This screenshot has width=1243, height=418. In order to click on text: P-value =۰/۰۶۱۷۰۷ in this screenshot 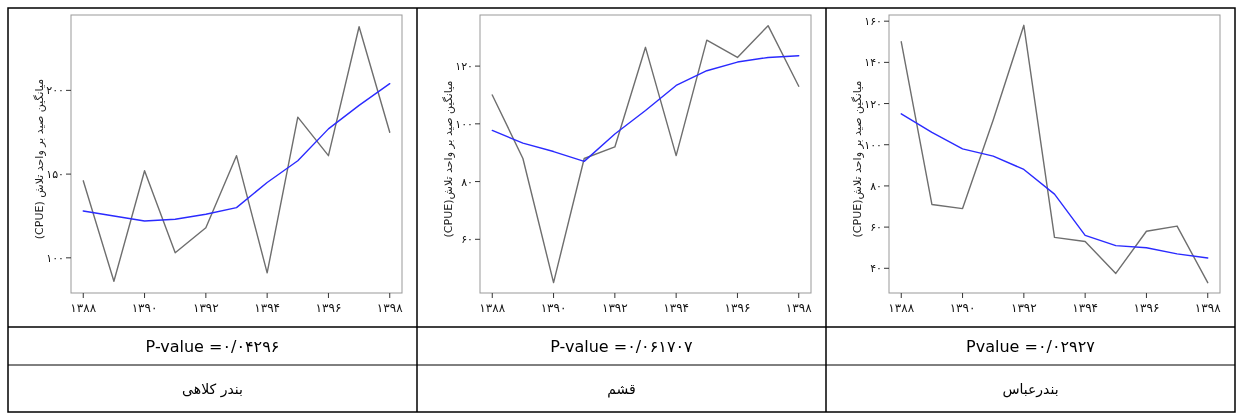, I will do `click(622, 346)`.